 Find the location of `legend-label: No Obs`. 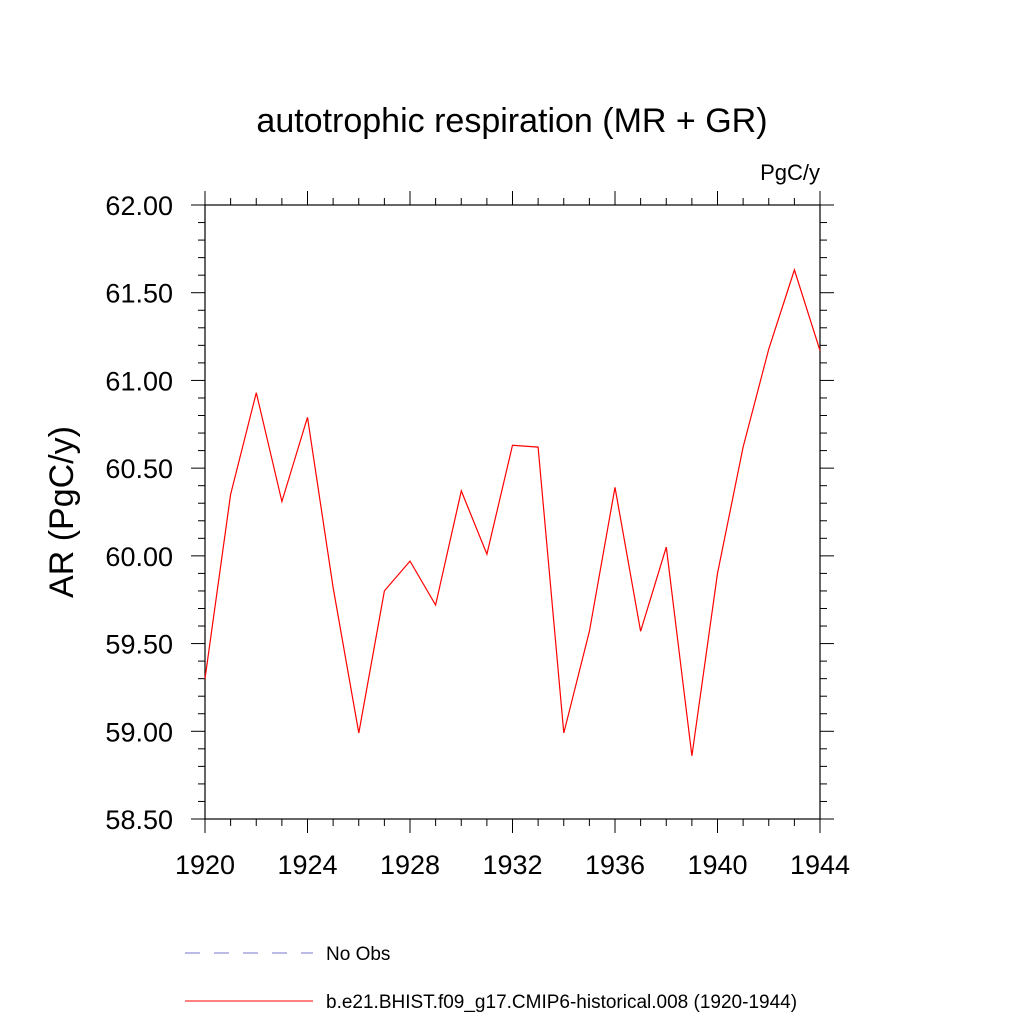

legend-label: No Obs is located at coordinates (358, 954).